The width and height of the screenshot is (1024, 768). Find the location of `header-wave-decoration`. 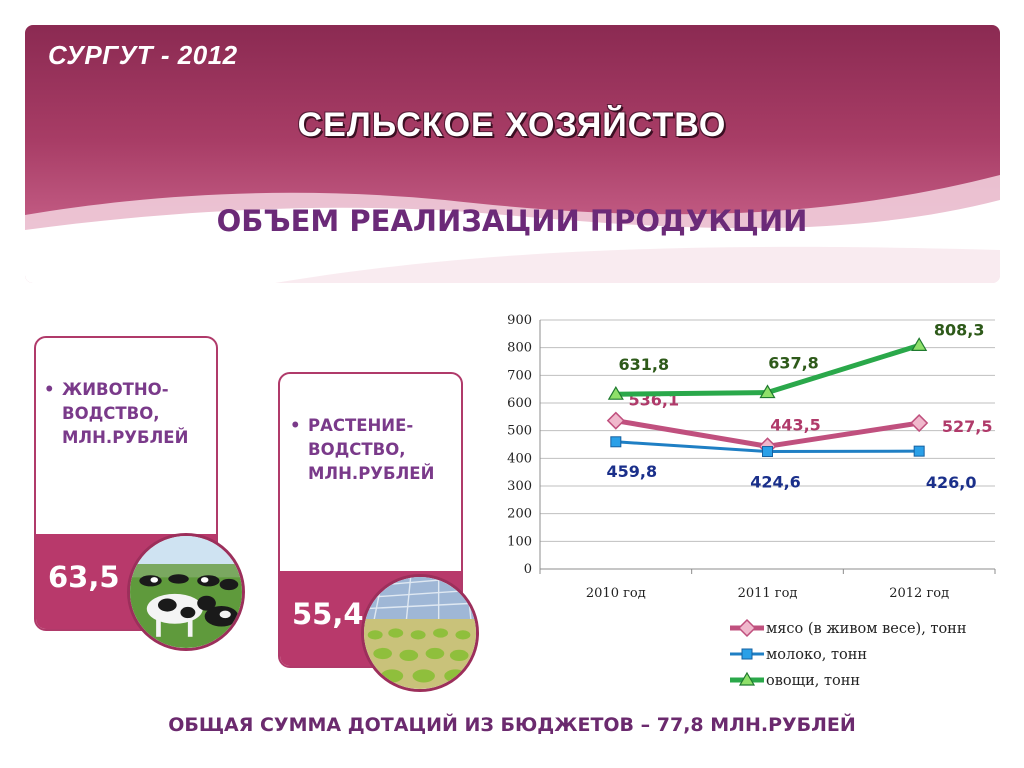

header-wave-decoration is located at coordinates (512, 229).